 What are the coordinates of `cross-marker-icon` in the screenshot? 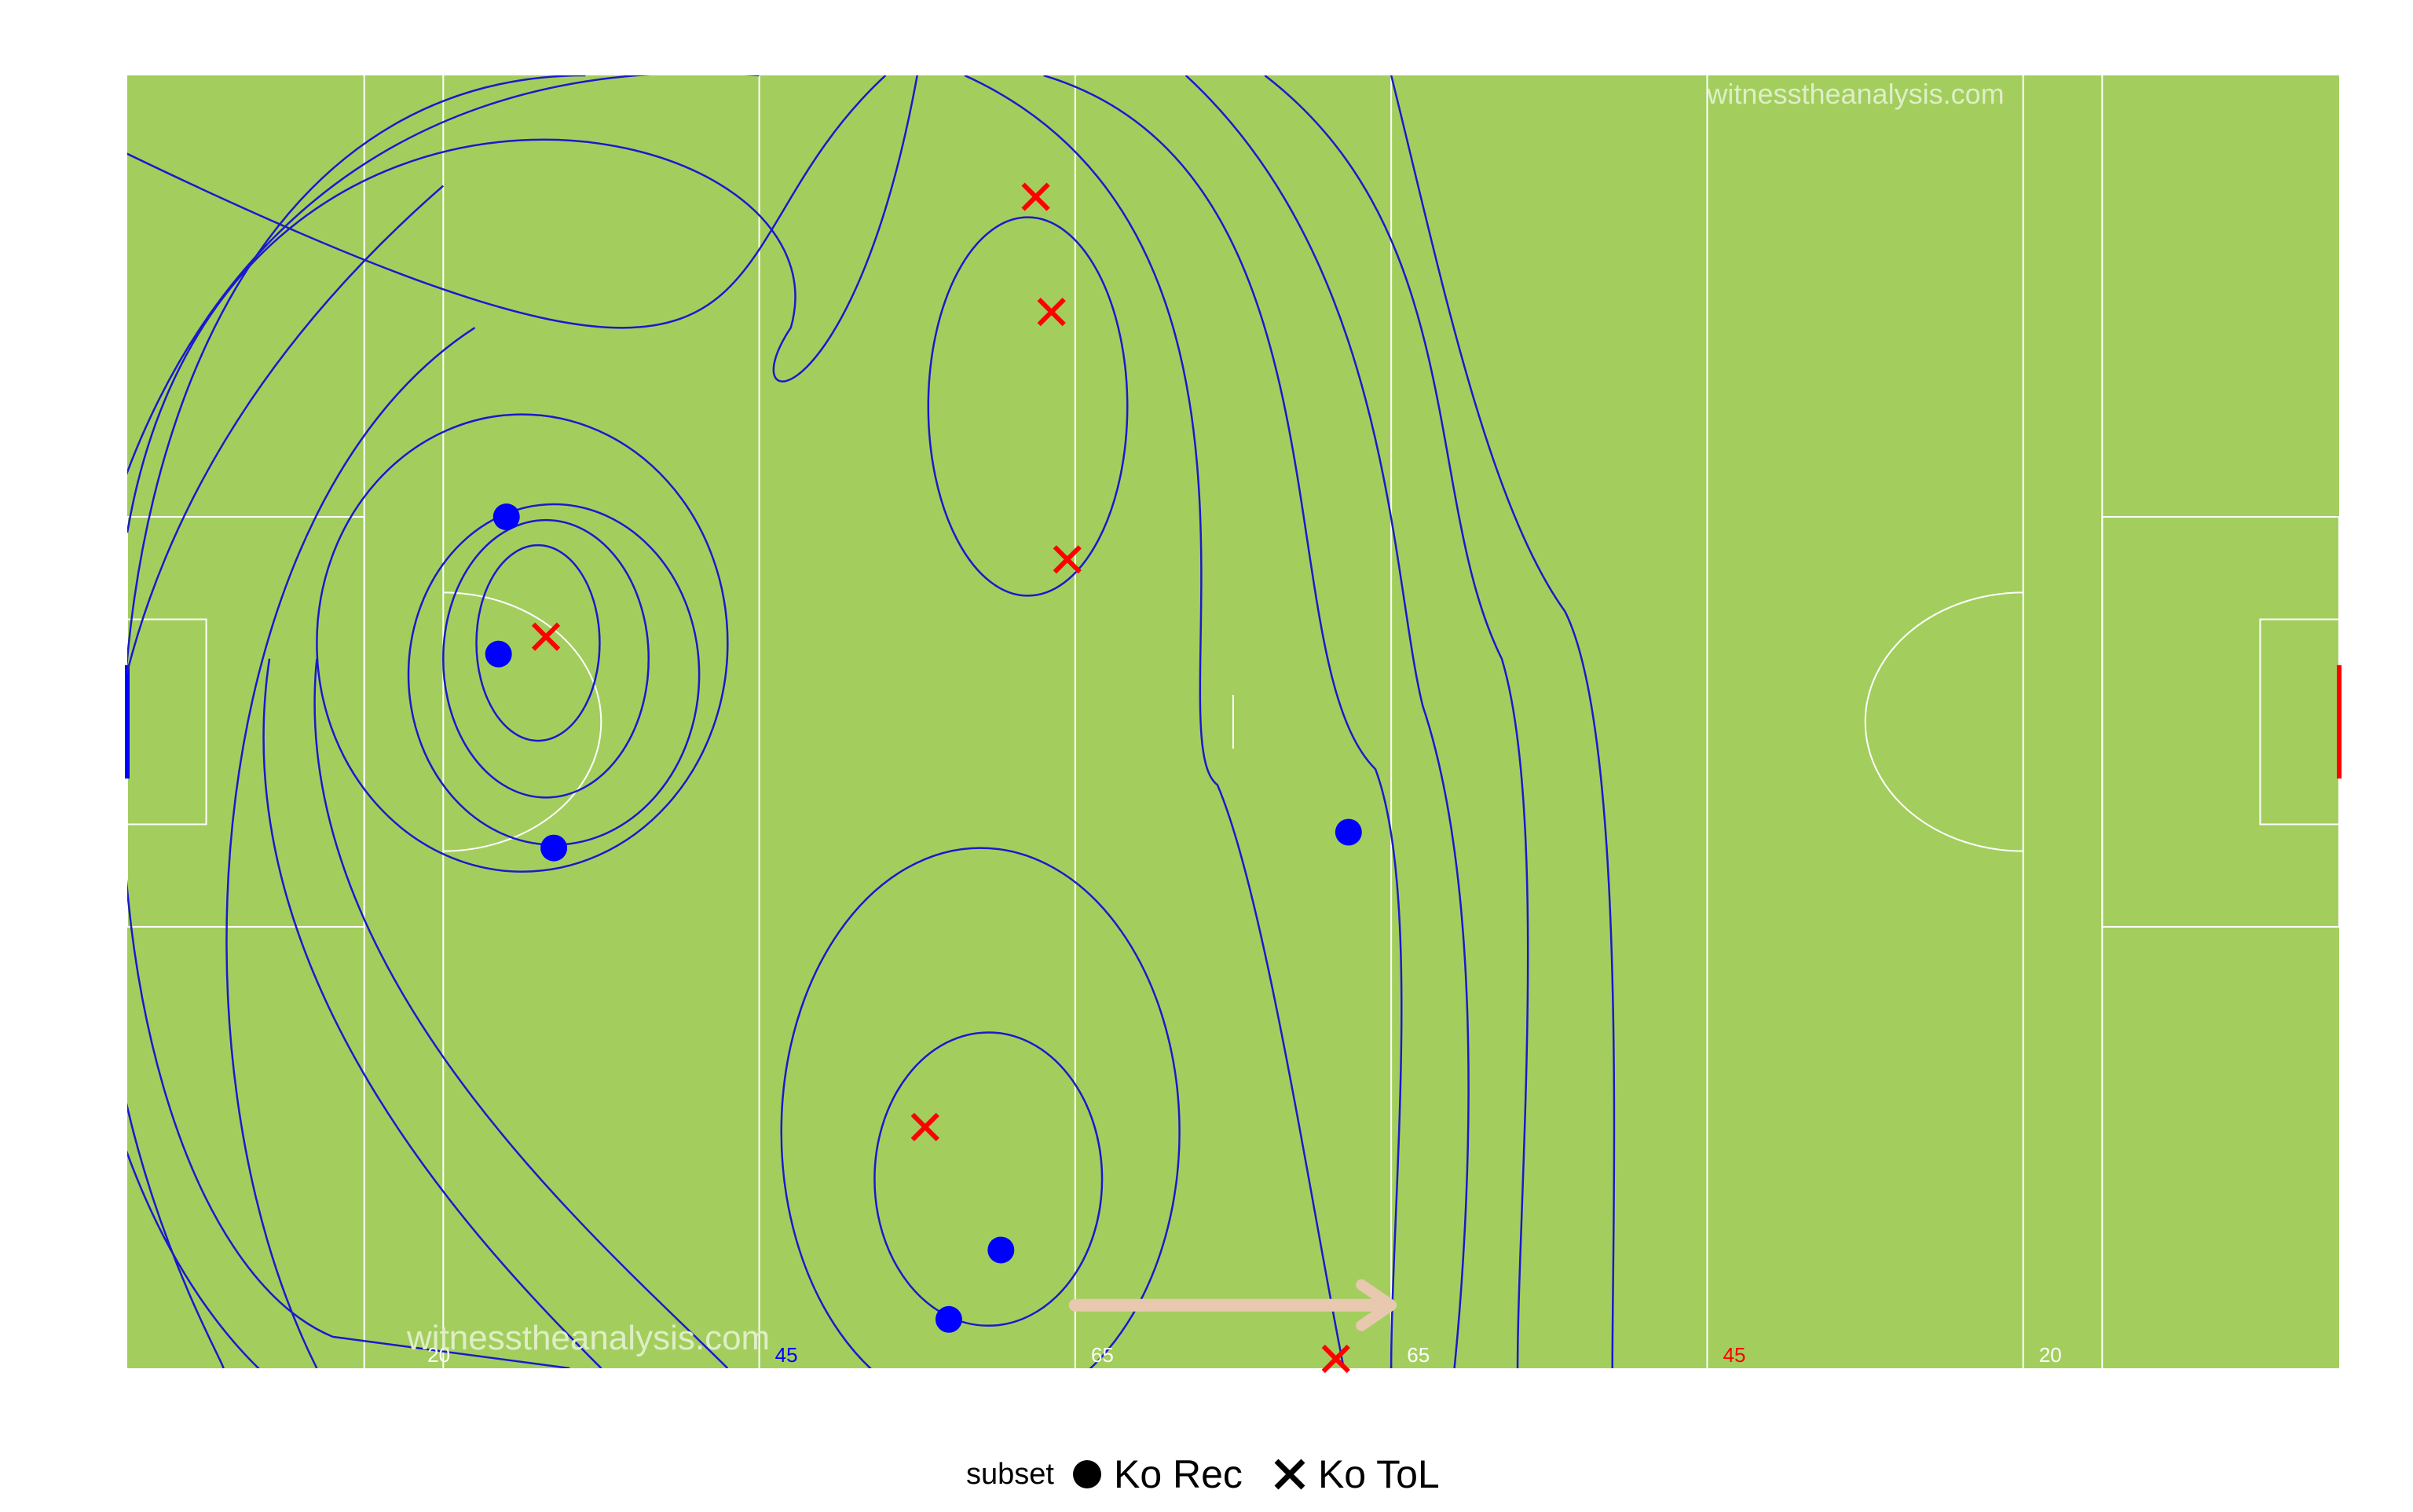 It's located at (1289, 1474).